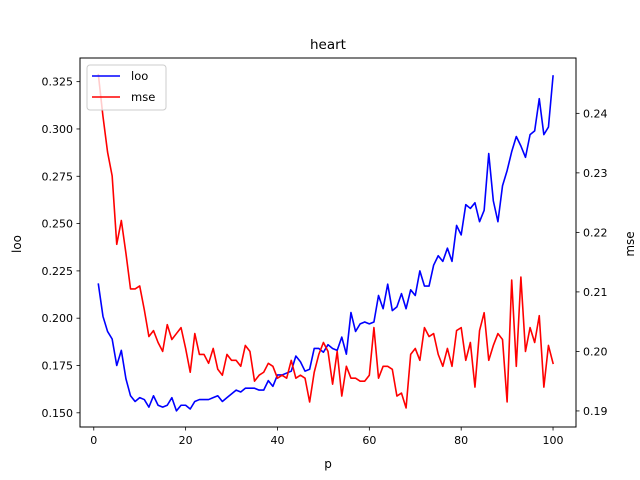  What do you see at coordinates (595, 232) in the screenshot?
I see `y-right-tick-label: 0.22` at bounding box center [595, 232].